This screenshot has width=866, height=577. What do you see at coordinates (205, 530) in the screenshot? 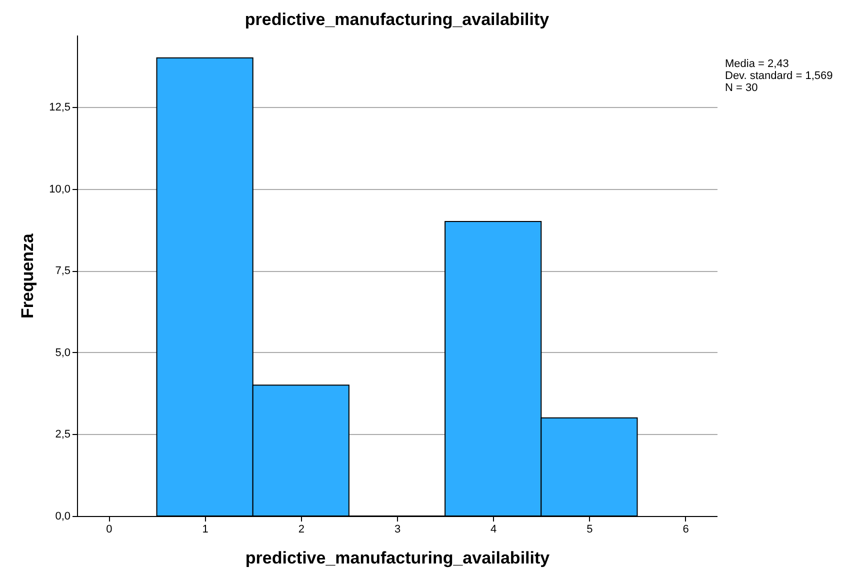
I see `x-tick-label: 1` at bounding box center [205, 530].